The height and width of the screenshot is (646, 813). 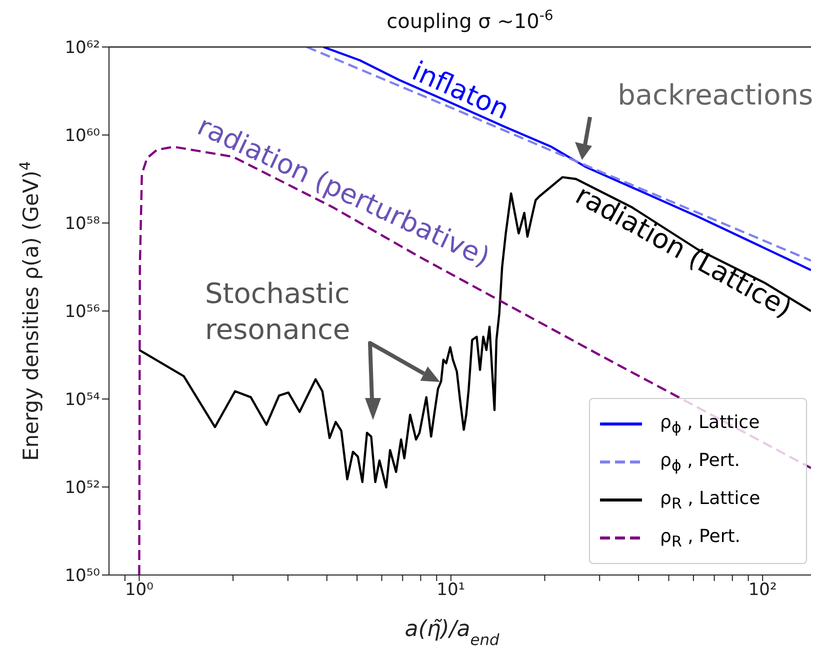 What do you see at coordinates (82, 48) in the screenshot?
I see `y-tick-label: 10⁶²` at bounding box center [82, 48].